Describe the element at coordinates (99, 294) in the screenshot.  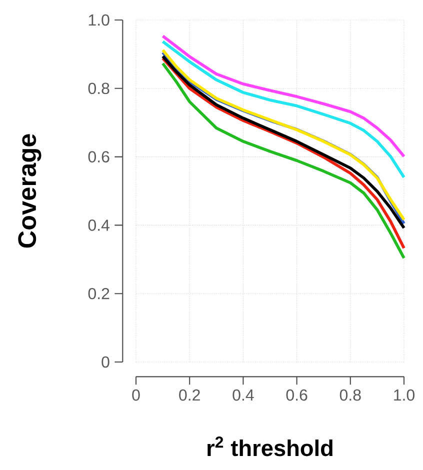
I see `y-tick-label: 0.2` at that location.